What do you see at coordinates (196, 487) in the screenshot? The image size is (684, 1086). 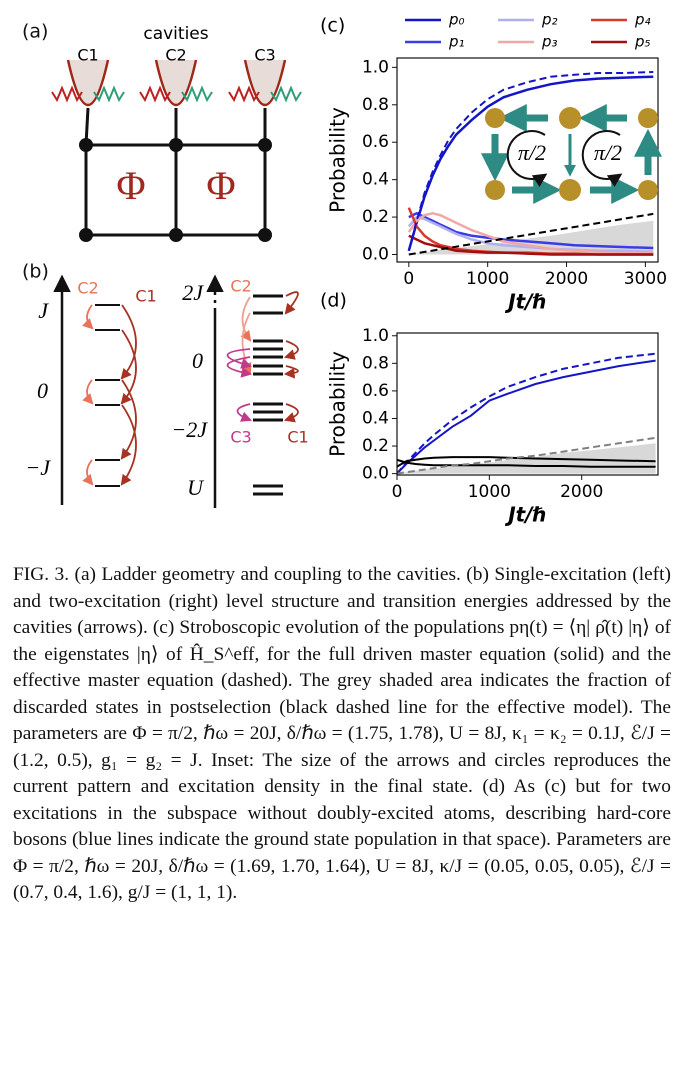 I see `energy-label: U` at bounding box center [196, 487].